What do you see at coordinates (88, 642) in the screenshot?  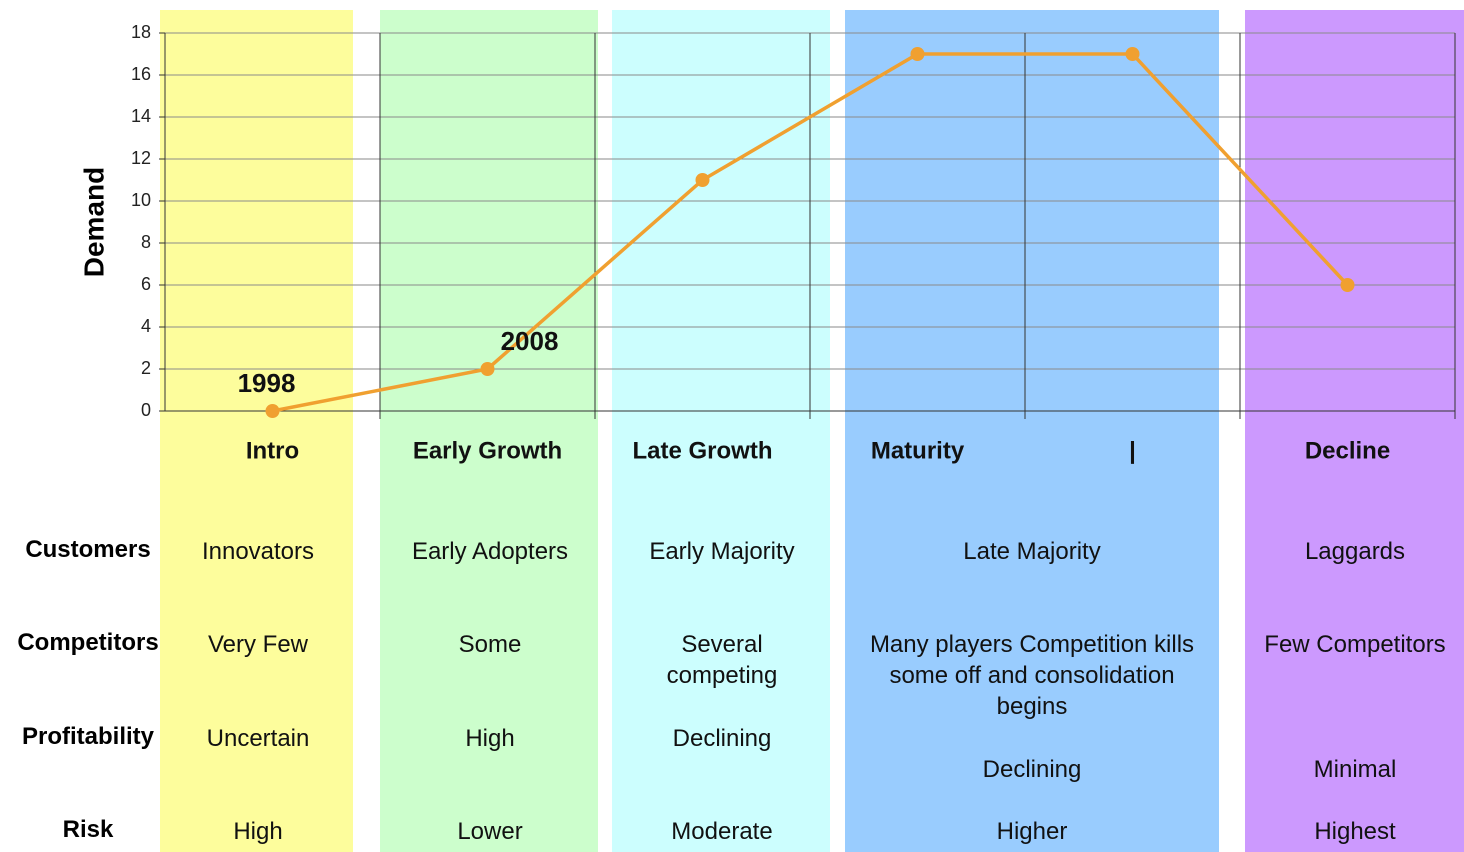 I see `row-label: Competitors` at bounding box center [88, 642].